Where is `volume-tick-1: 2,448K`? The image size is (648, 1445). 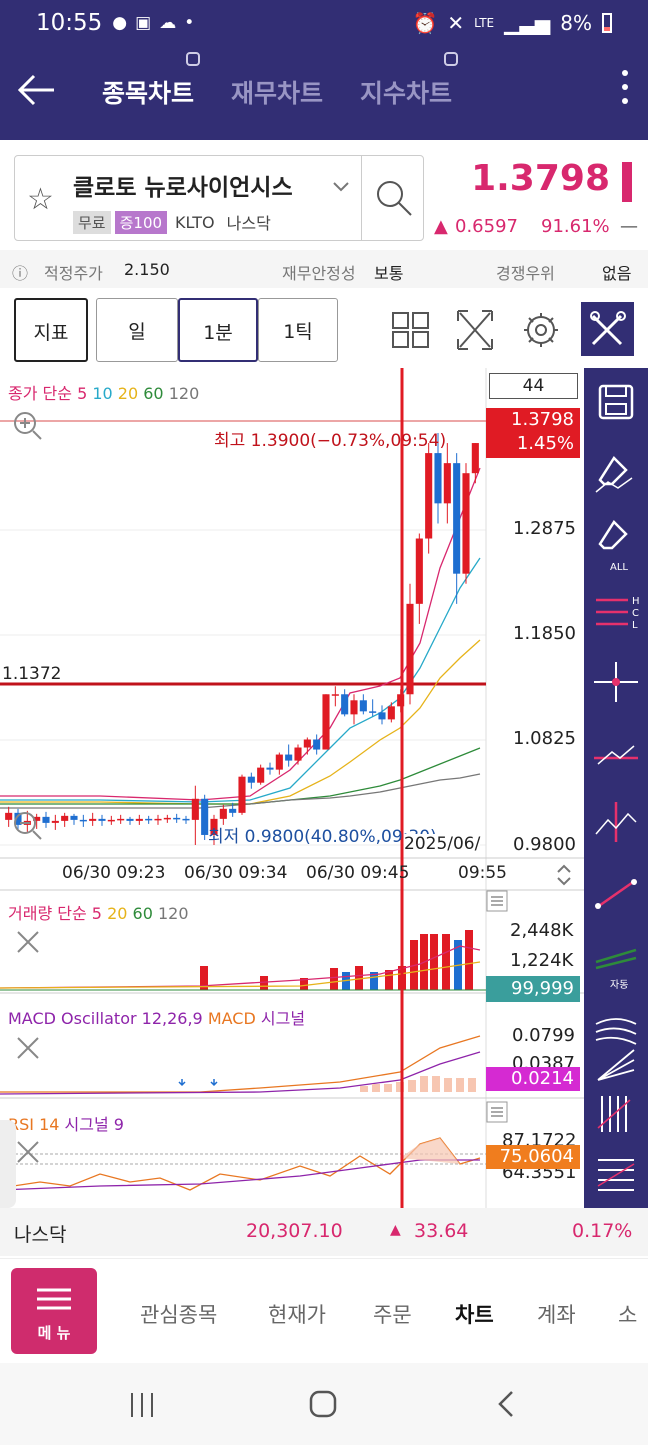
volume-tick-1: 2,448K is located at coordinates (542, 930).